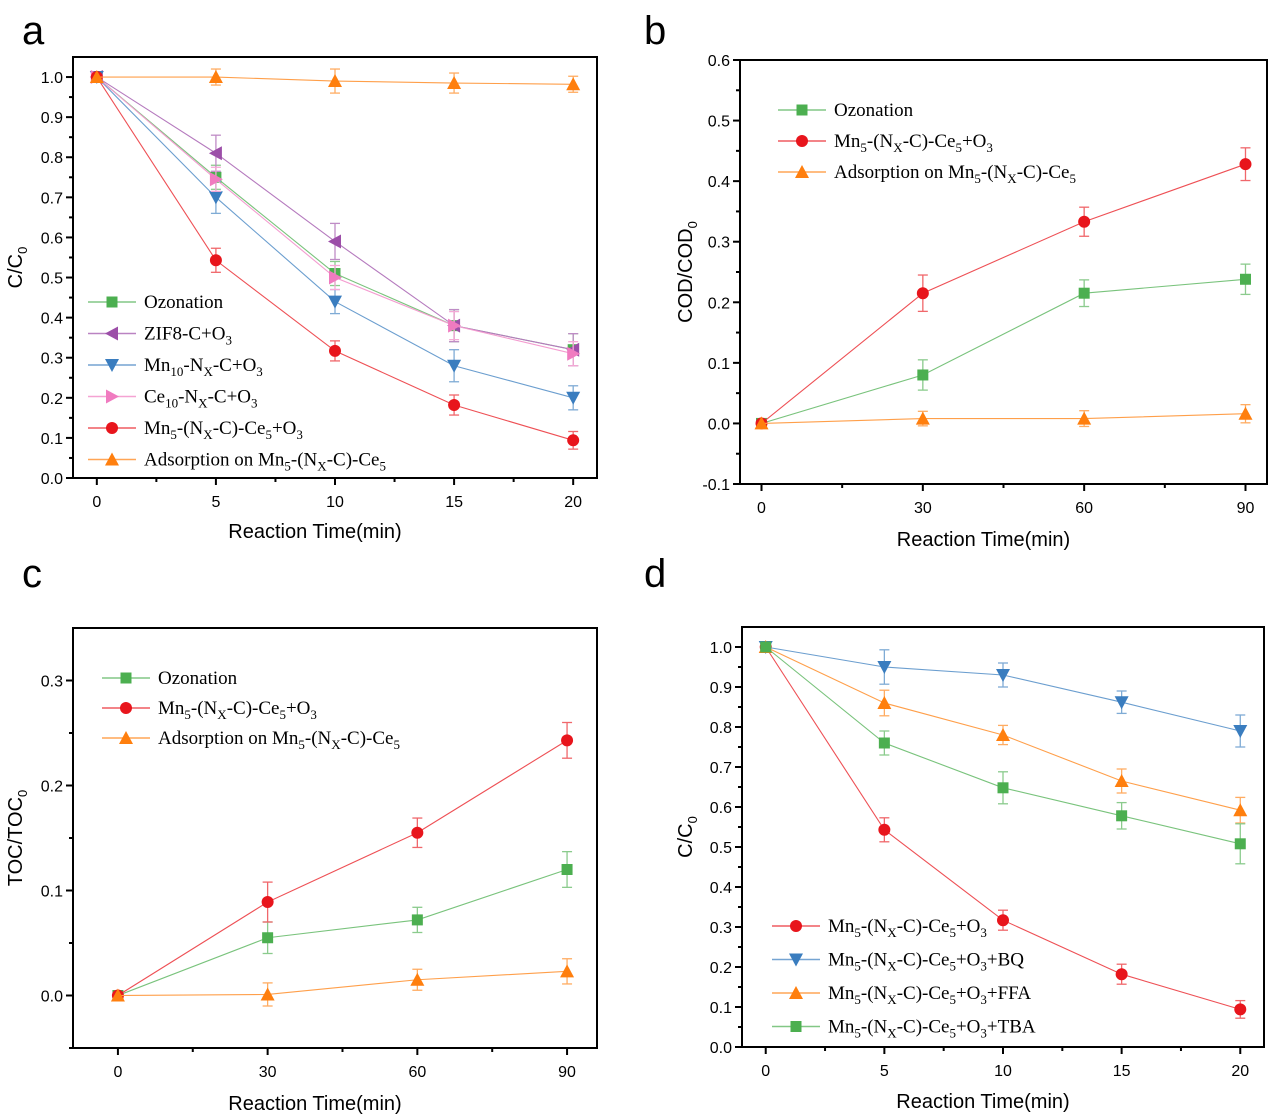  I want to click on panel-label: b, so click(655, 31).